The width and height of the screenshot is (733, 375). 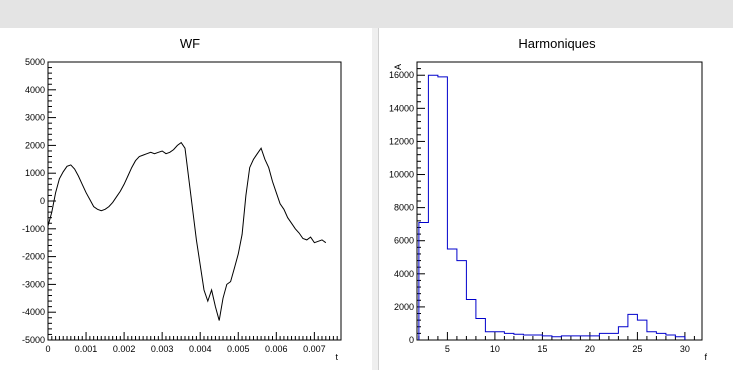 I want to click on y-tick-label: -5000, so click(x=33, y=340).